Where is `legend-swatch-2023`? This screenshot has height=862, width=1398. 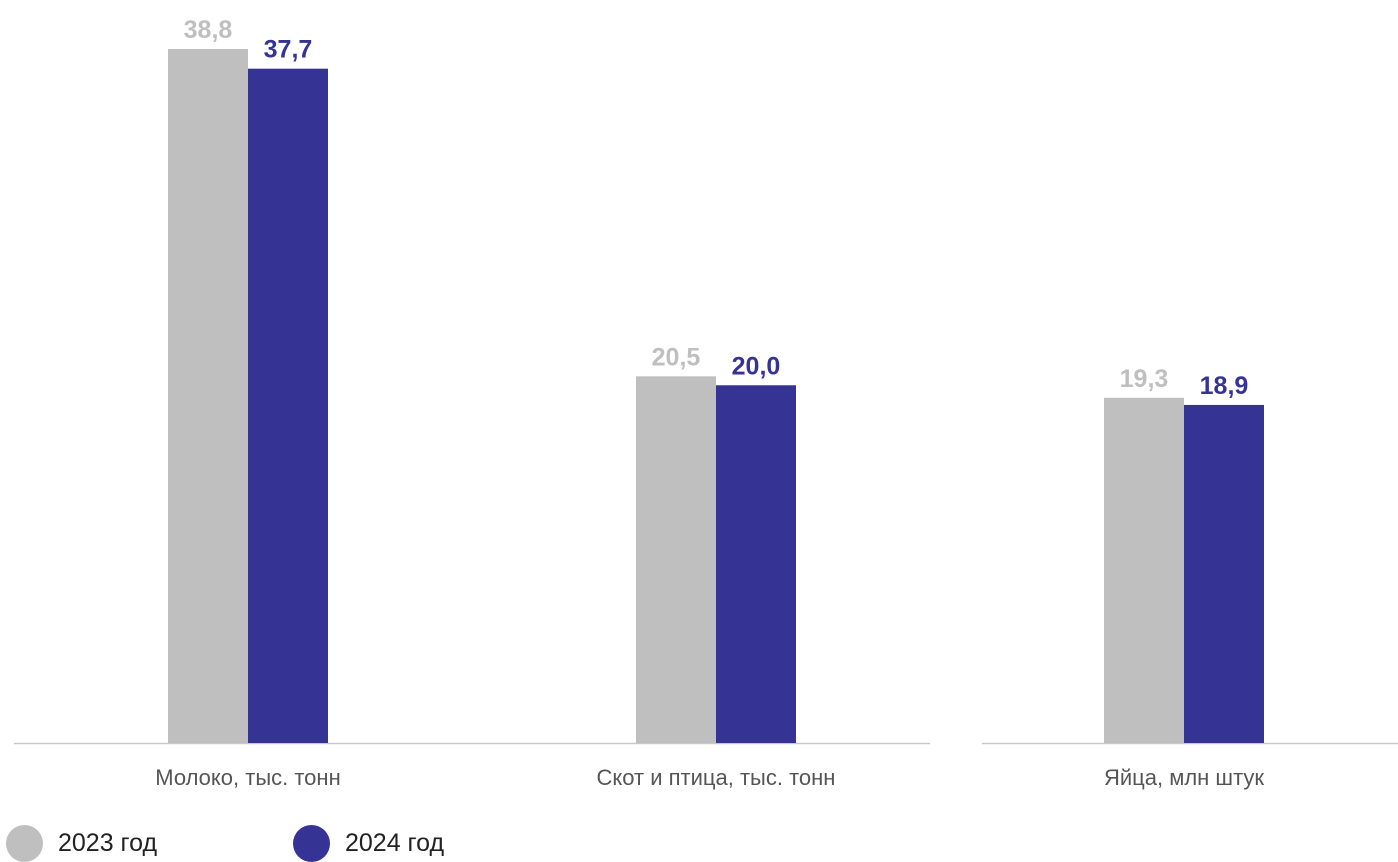
legend-swatch-2023 is located at coordinates (24, 843).